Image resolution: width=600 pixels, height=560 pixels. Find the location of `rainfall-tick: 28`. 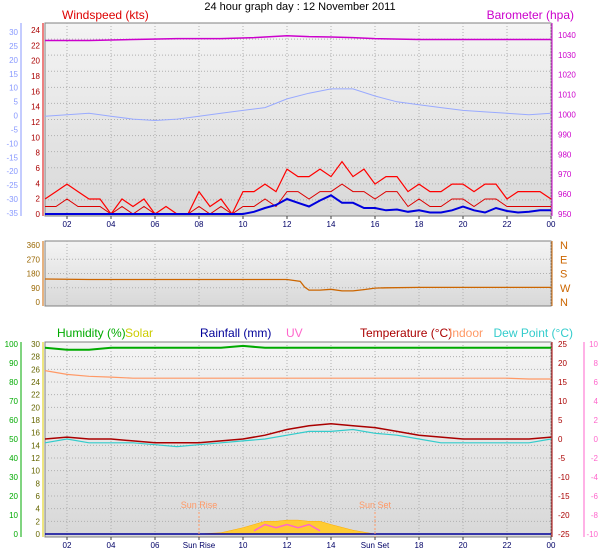

rainfall-tick: 28 is located at coordinates (35, 357).